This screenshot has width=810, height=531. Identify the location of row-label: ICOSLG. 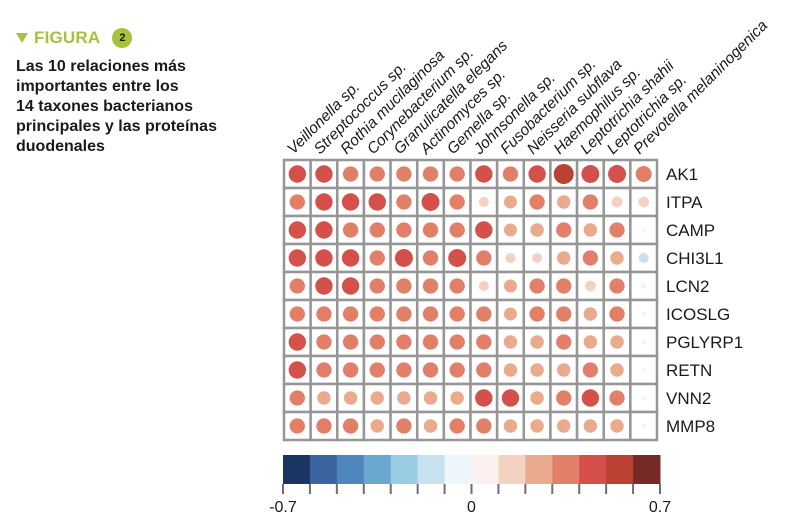
(698, 314).